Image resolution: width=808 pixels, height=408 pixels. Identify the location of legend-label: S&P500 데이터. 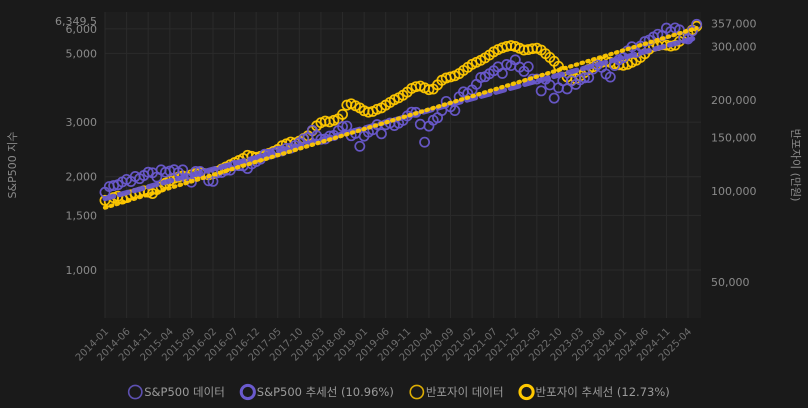
(184, 392).